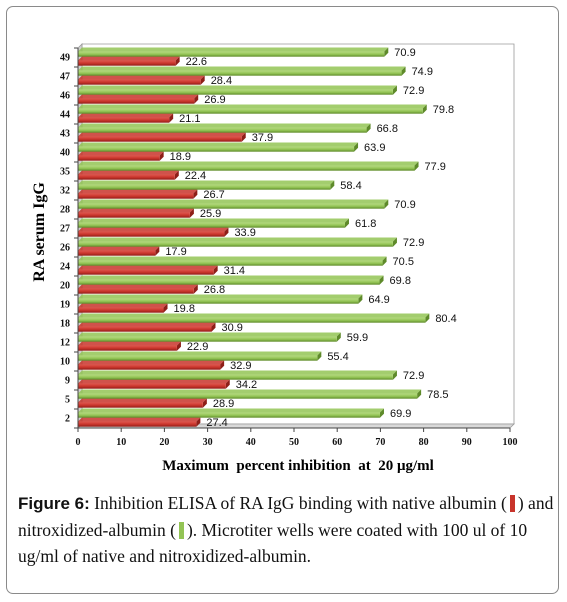  I want to click on data-label-nitroxidized-12: 59.9, so click(357, 338).